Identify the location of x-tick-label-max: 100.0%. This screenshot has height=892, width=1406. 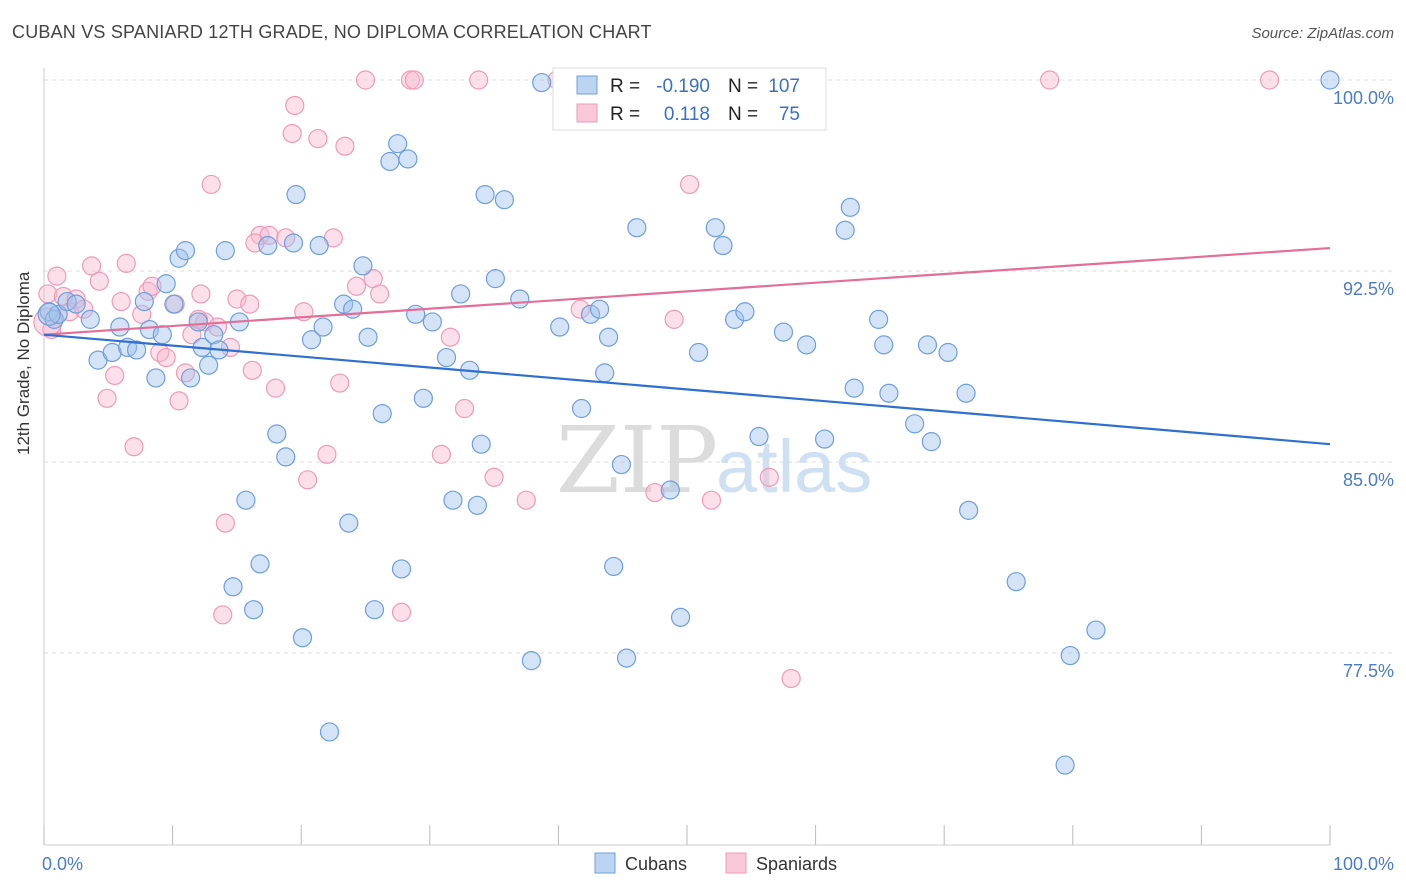
(1363, 864).